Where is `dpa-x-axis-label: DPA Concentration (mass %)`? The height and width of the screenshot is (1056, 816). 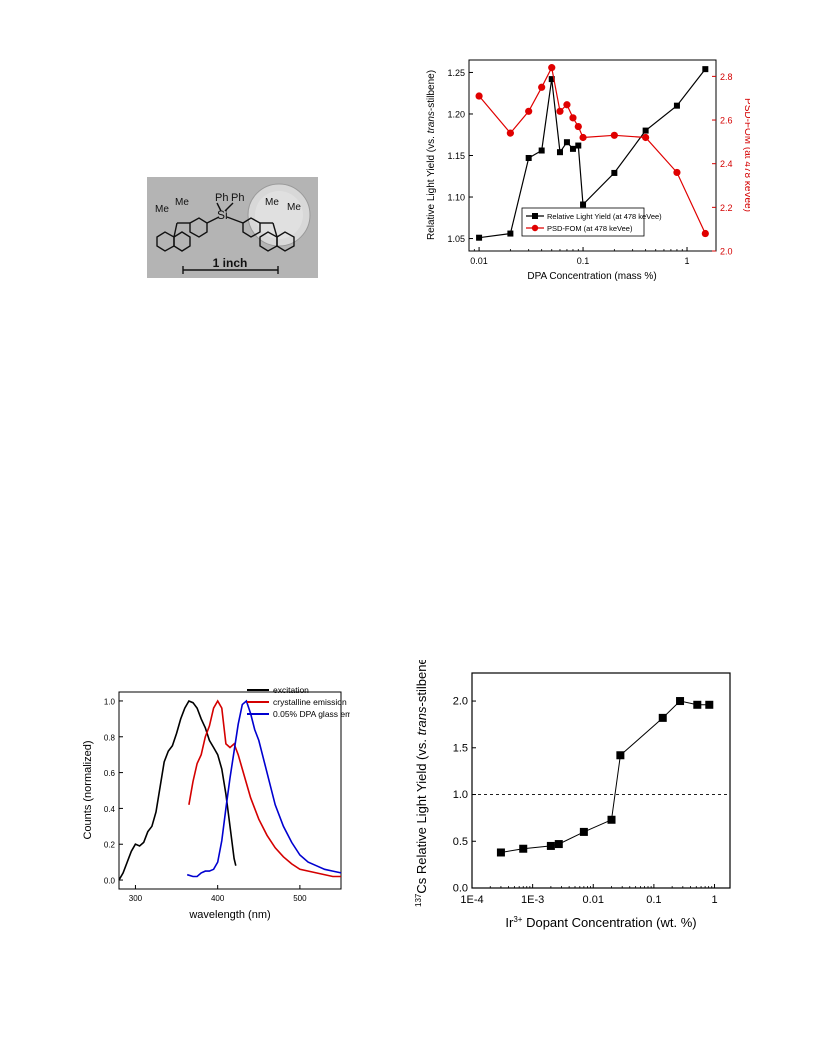 dpa-x-axis-label: DPA Concentration (mass %) is located at coordinates (591, 276).